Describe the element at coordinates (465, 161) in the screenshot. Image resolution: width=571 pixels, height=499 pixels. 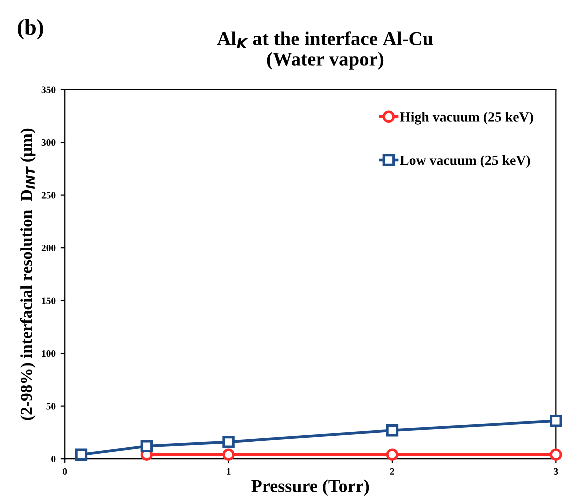
I see `legend-label: Low vacuum (25 keV)` at that location.